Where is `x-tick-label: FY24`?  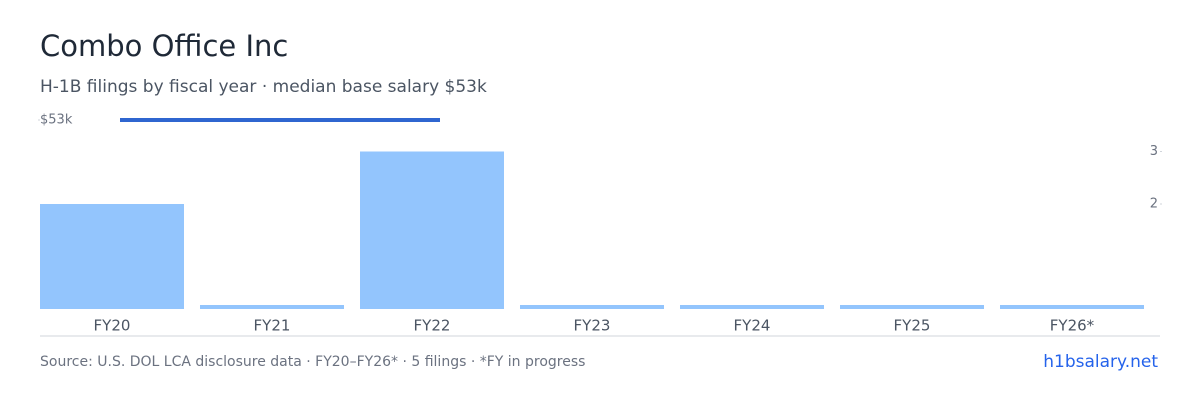
x-tick-label: FY24 is located at coordinates (752, 326).